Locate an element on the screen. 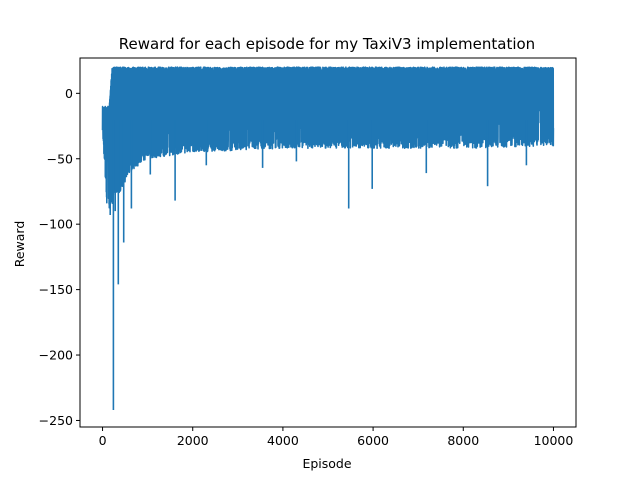 The width and height of the screenshot is (640, 480). x-tick-label: 6000 is located at coordinates (373, 440).